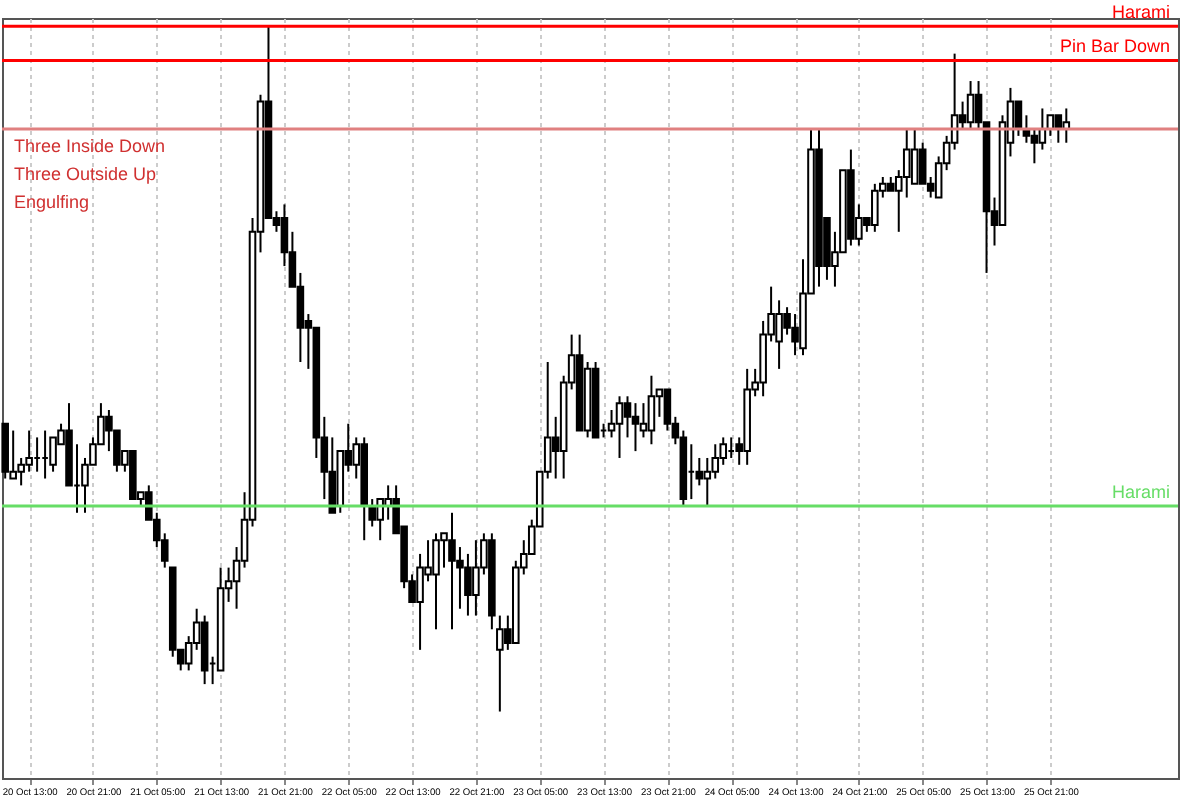  Describe the element at coordinates (90, 146) in the screenshot. I see `annotation: Three Inside Down` at that location.